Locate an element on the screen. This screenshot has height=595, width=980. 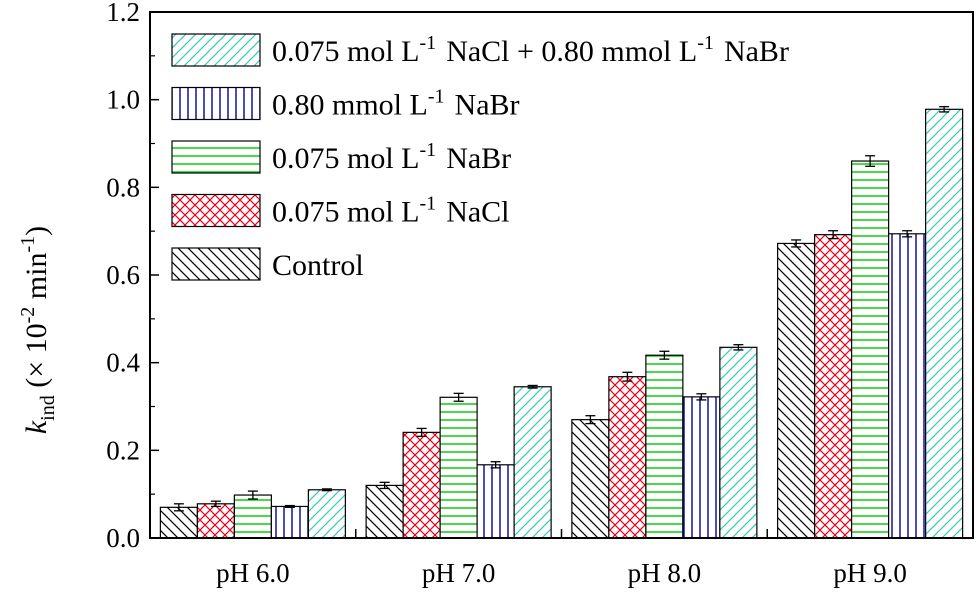
legend-label: 0.075 mol L-1 NaCl is located at coordinates (391, 211).